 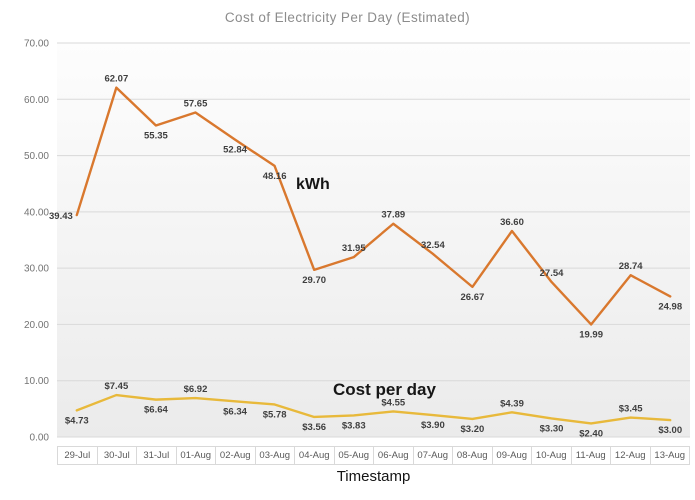 I want to click on x-axis-category: 30-Jul, so click(x=116, y=455).